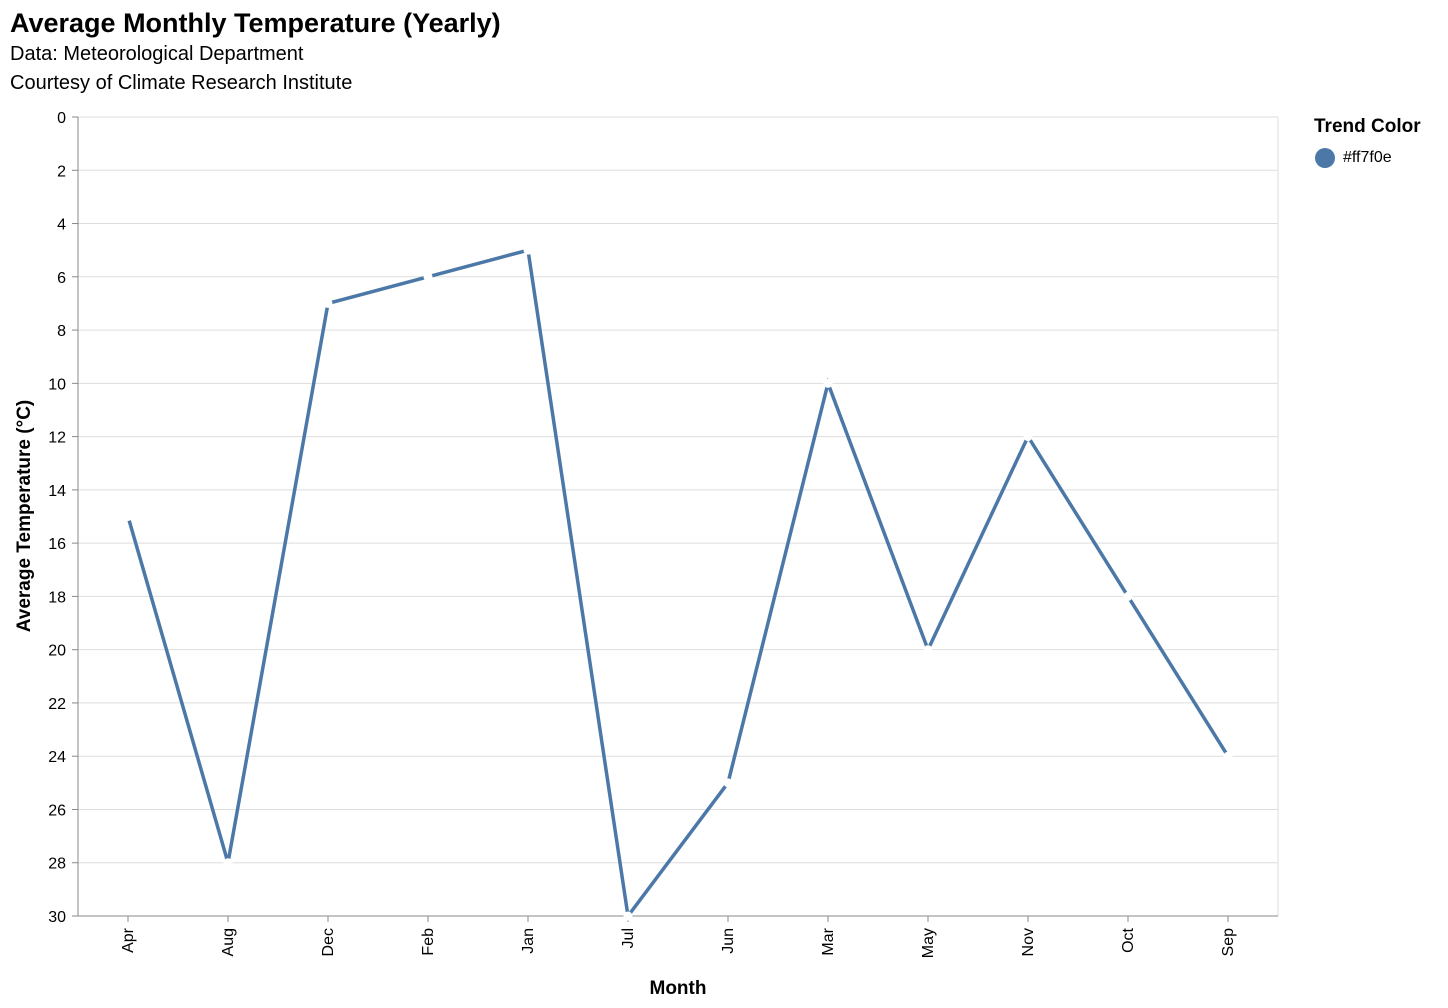  I want to click on x-tick-label: Apr, so click(128, 940).